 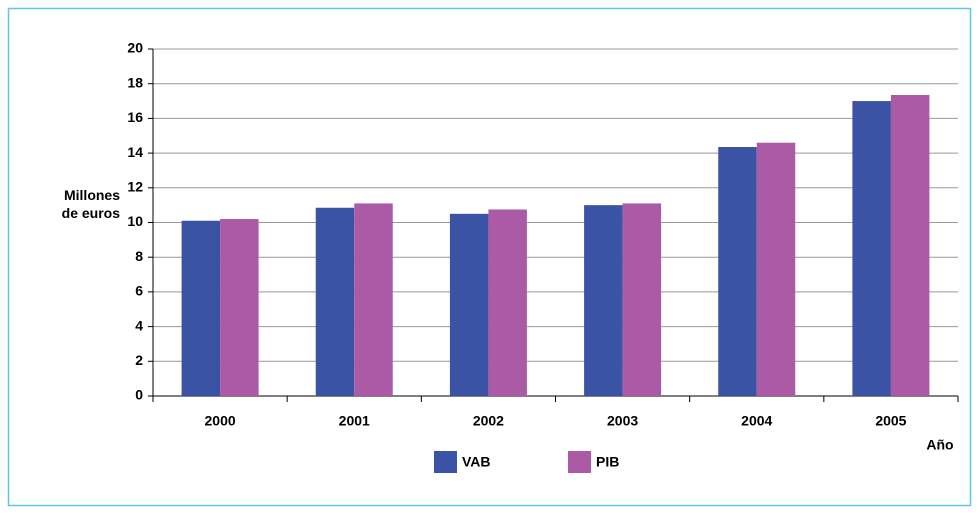 What do you see at coordinates (622, 421) in the screenshot?
I see `x-tick-label: 2003` at bounding box center [622, 421].